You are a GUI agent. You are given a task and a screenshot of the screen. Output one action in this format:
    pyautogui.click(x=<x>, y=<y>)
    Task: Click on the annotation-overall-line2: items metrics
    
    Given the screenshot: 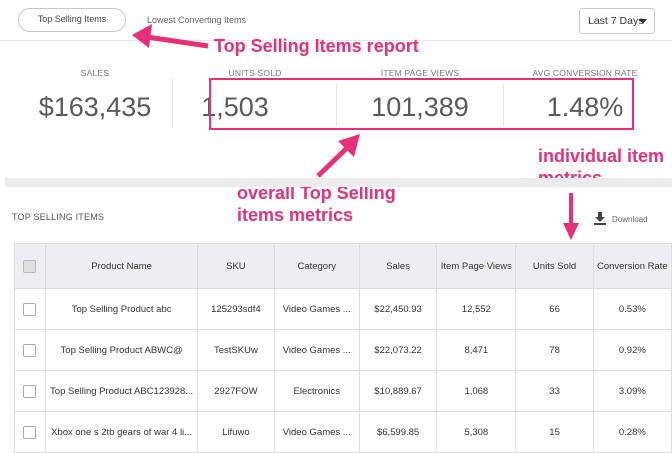 What is the action you would take?
    pyautogui.click(x=295, y=215)
    